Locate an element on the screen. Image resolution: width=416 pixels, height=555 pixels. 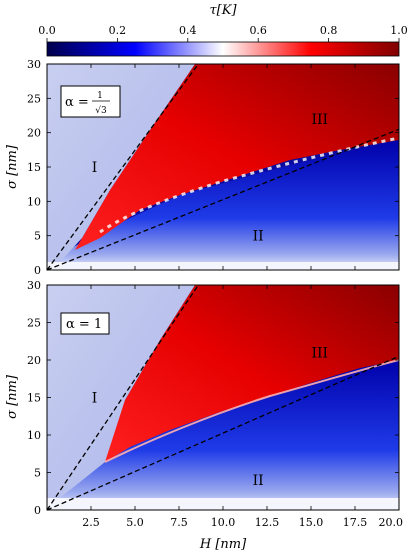
annotation-box: α = 1 √3 is located at coordinates (90, 101).